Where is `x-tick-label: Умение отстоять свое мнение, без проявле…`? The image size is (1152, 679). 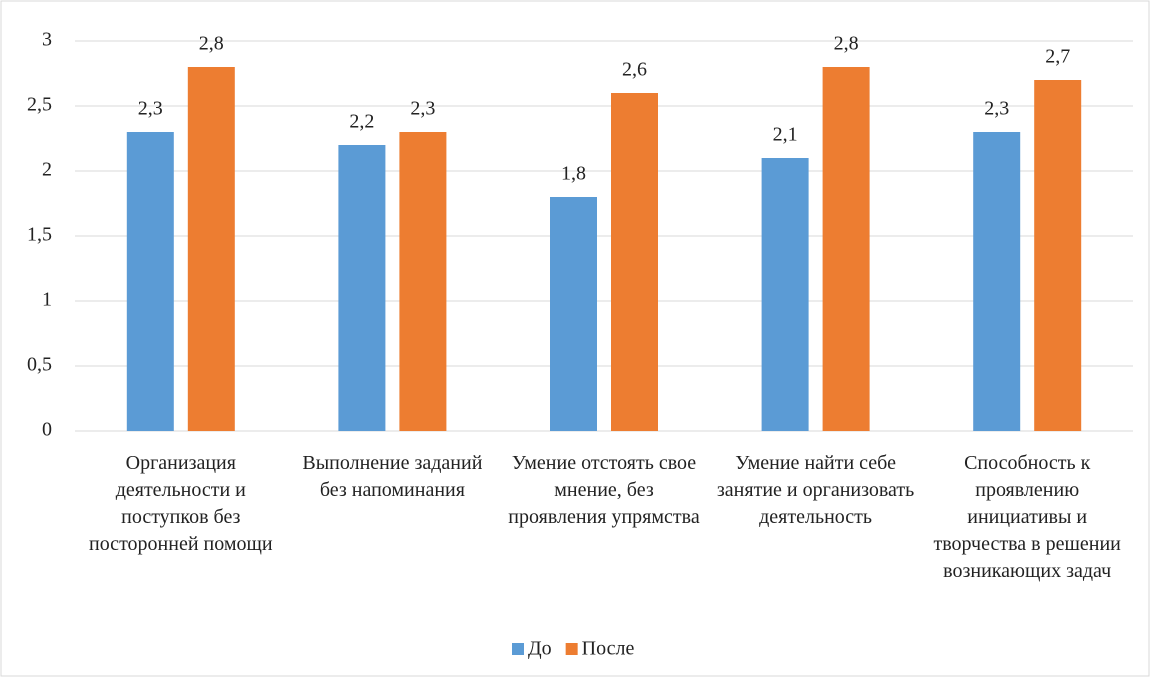 x-tick-label: Умение отстоять свое мнение, без проявле… is located at coordinates (604, 490).